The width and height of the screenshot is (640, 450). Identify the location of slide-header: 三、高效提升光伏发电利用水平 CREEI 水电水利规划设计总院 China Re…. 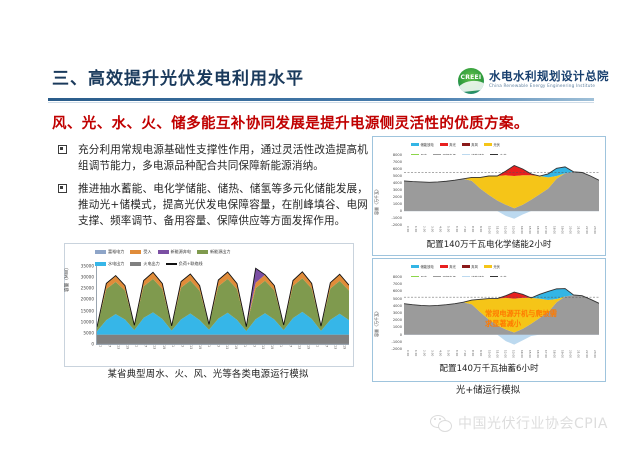
(320, 82).